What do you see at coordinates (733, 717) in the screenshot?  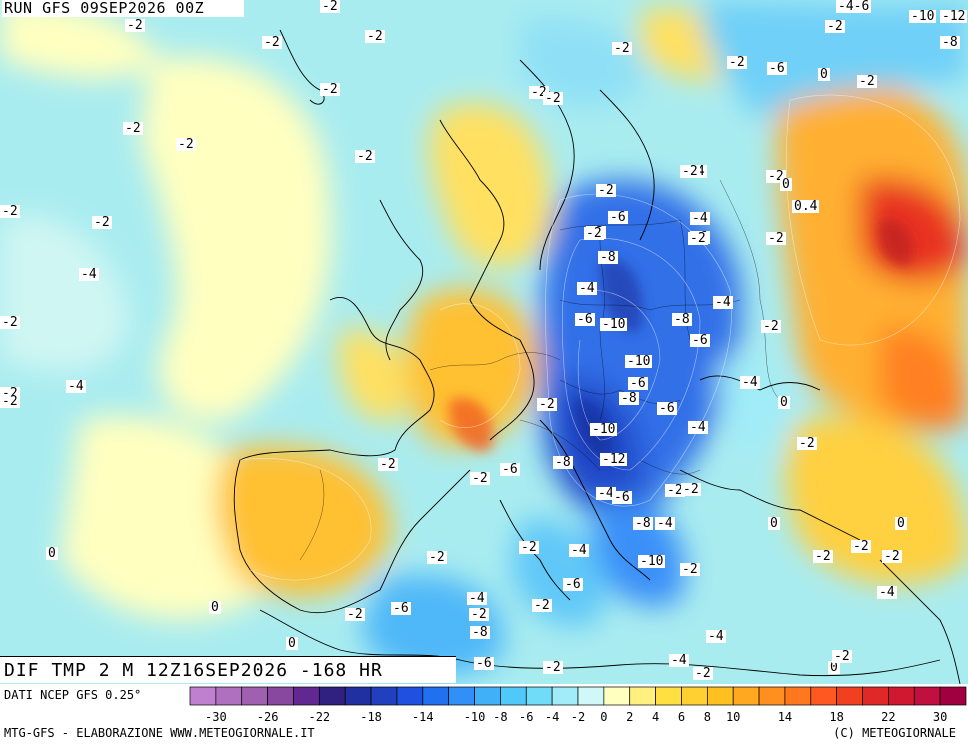 I see `colorbar-tick: 10` at bounding box center [733, 717].